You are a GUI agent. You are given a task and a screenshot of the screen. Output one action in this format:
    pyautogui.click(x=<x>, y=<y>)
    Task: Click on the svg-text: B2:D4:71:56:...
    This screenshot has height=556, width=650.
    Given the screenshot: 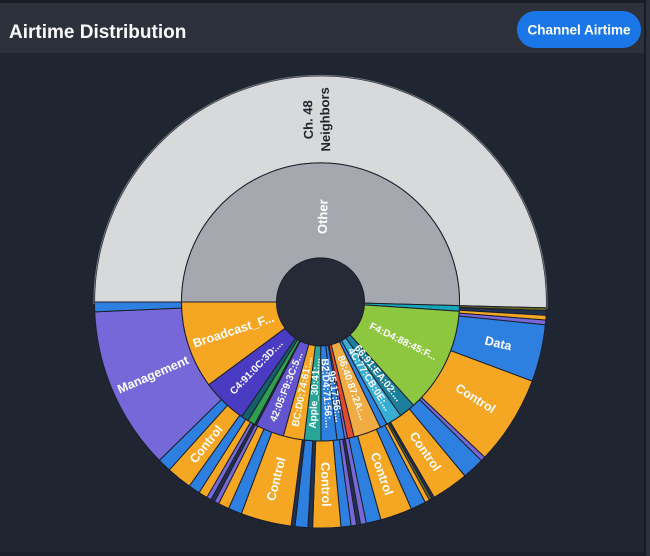 What is the action you would take?
    pyautogui.click(x=325, y=393)
    